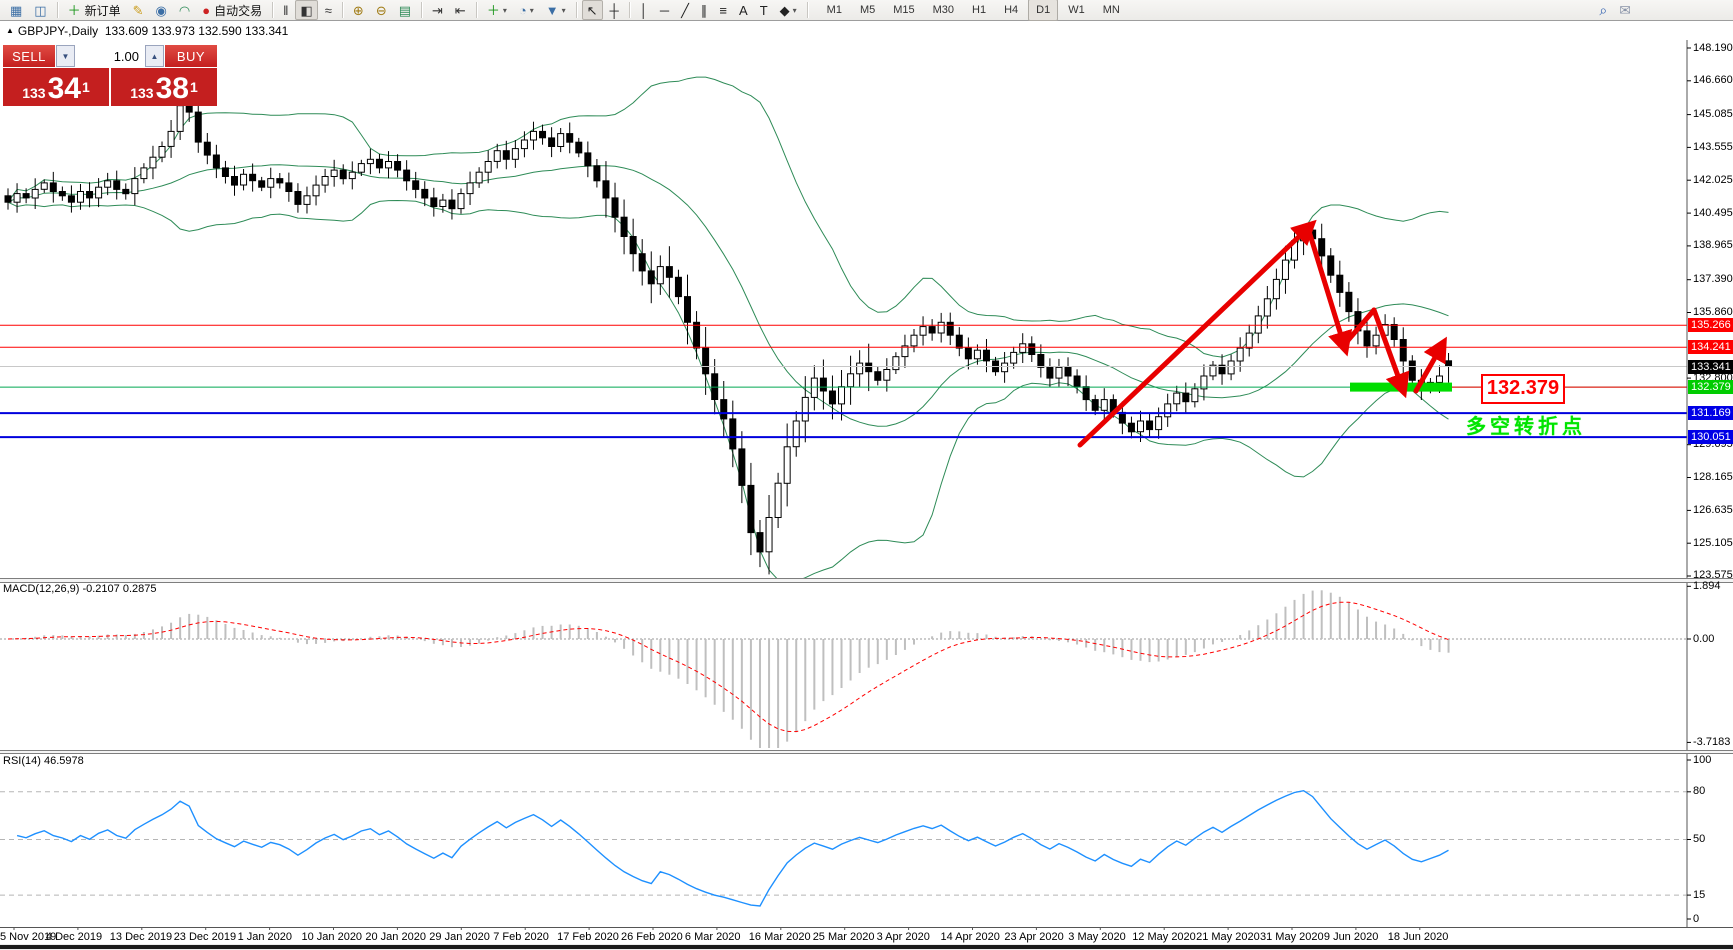 This screenshot has height=950, width=1733. Describe the element at coordinates (1713, 575) in the screenshot. I see `price-axis-label: 123.575` at that location.